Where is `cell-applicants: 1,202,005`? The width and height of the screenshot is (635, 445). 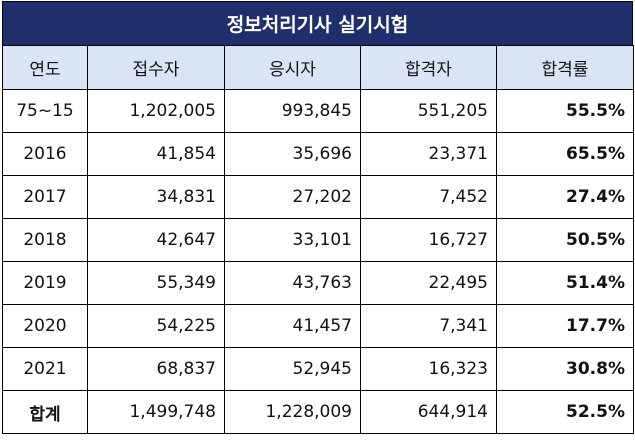
cell-applicants: 1,202,005 is located at coordinates (156, 111).